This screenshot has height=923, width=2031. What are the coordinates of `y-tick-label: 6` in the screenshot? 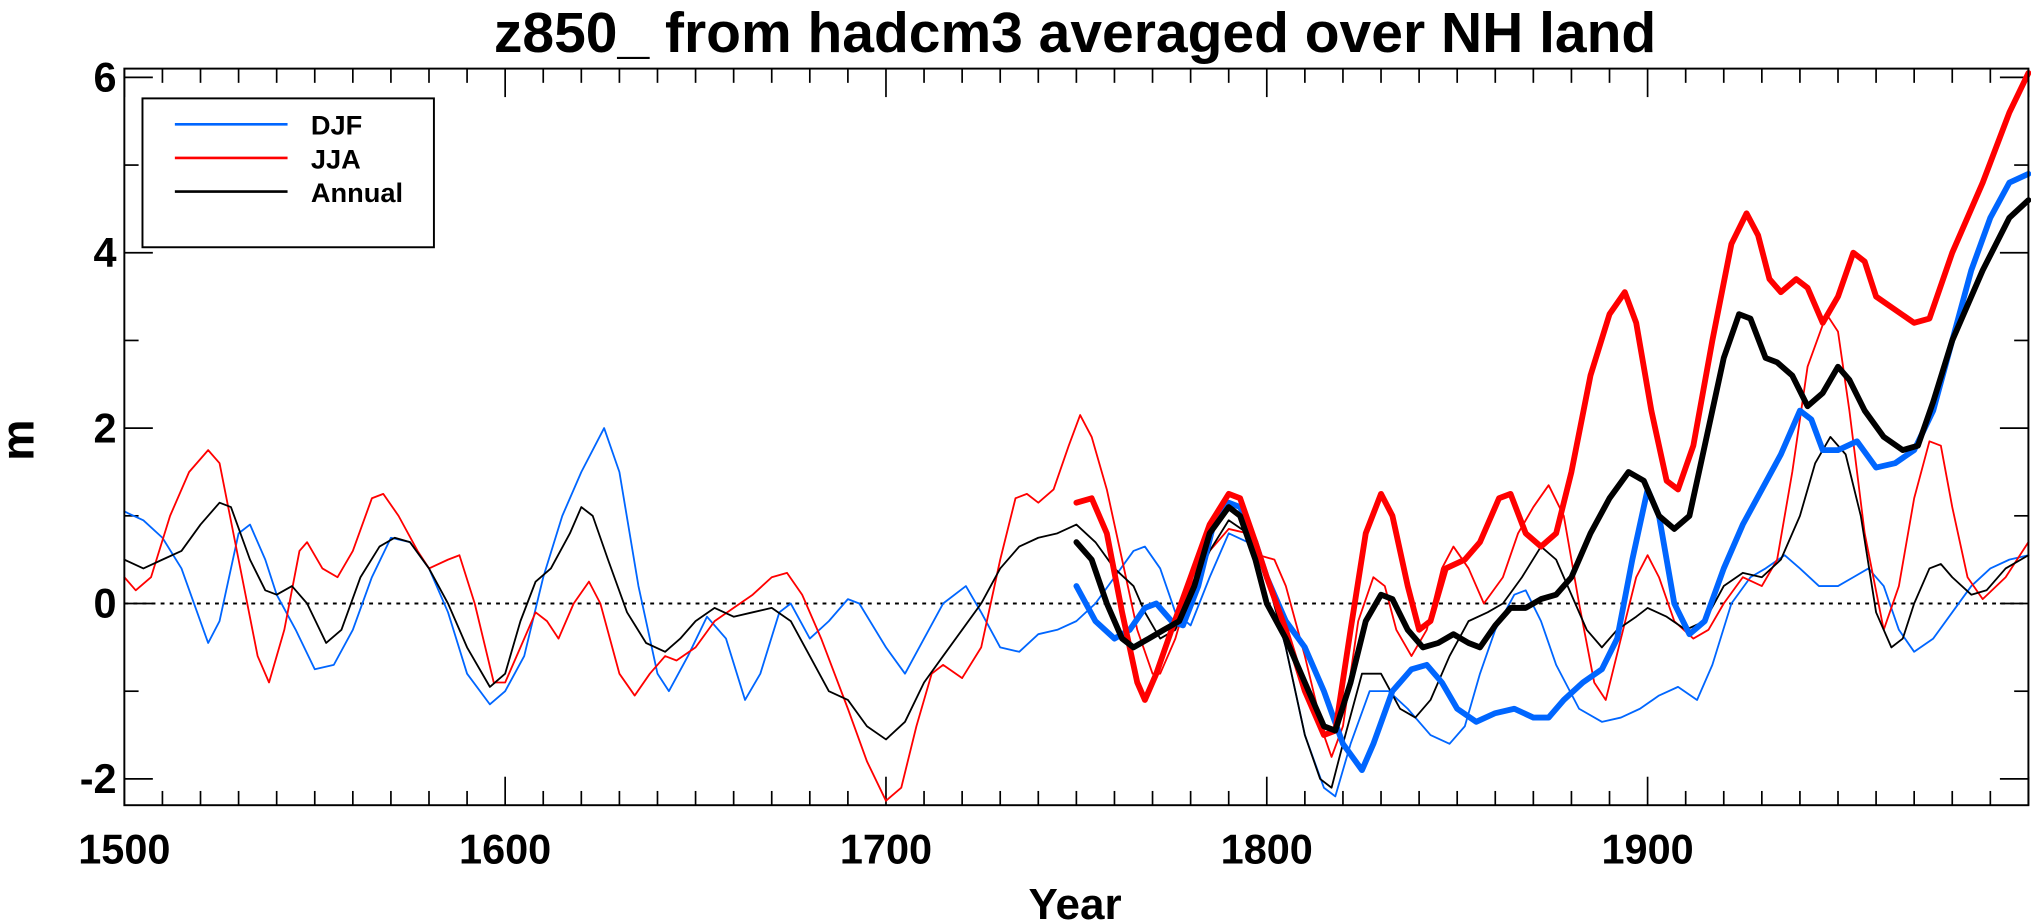 It's located at (105, 77).